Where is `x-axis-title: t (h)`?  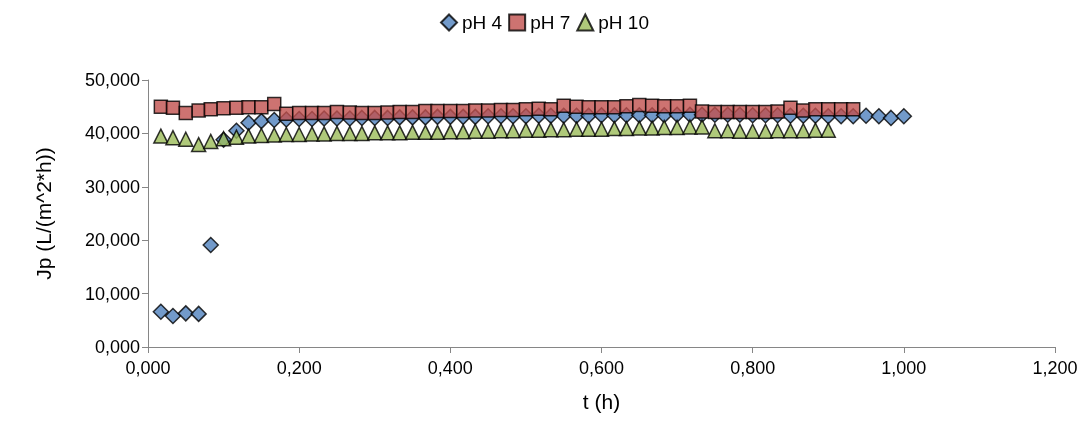
x-axis-title: t (h) is located at coordinates (601, 401).